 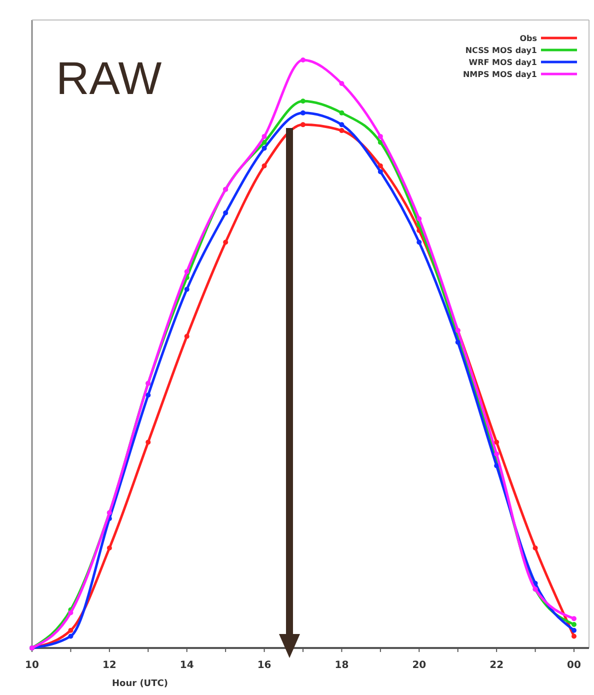 I want to click on x-tick-label: 12, so click(x=109, y=665).